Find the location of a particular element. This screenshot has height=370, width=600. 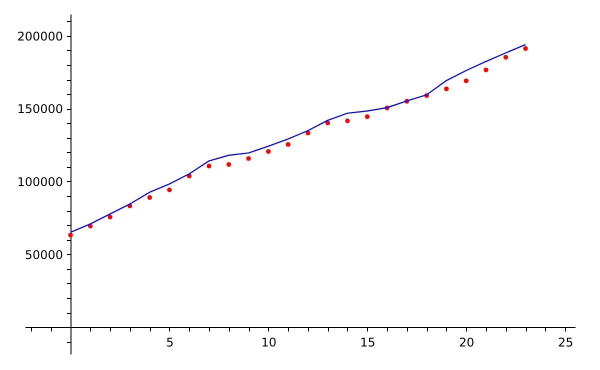

y-tick-label: 100000 is located at coordinates (40, 181).